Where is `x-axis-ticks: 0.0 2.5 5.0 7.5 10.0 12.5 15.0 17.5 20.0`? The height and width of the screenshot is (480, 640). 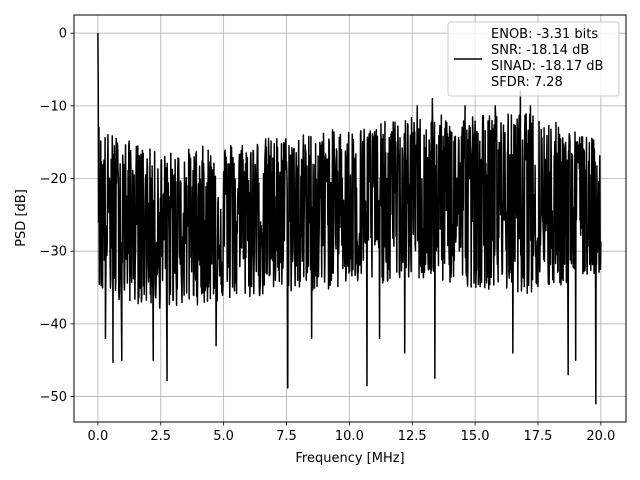
x-axis-ticks: 0.0 2.5 5.0 7.5 10.0 12.5 15.0 17.5 20.0 is located at coordinates (351, 433).